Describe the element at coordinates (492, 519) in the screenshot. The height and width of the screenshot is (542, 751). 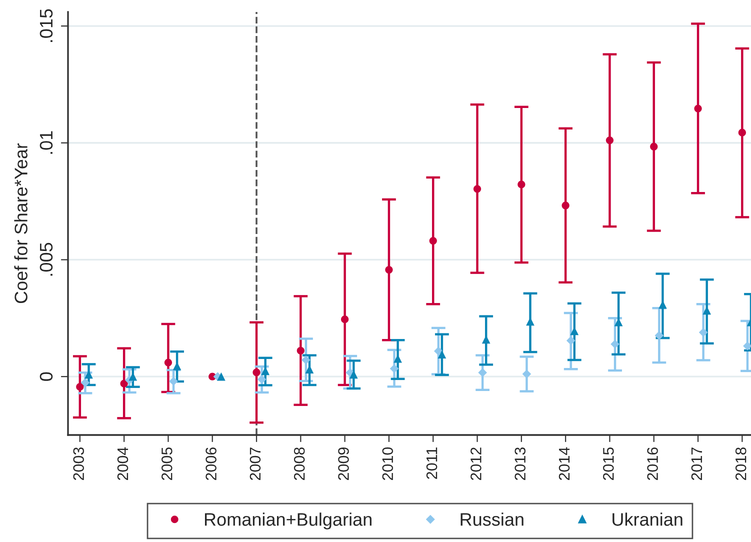
I see `legend-label: Russian` at that location.